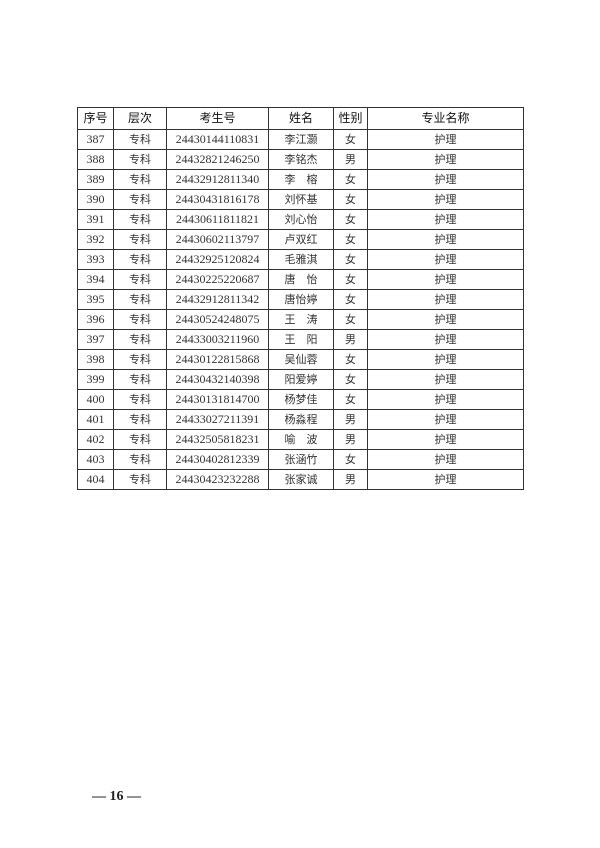 The width and height of the screenshot is (600, 848). What do you see at coordinates (95, 219) in the screenshot?
I see `cell-col-index: 391` at bounding box center [95, 219].